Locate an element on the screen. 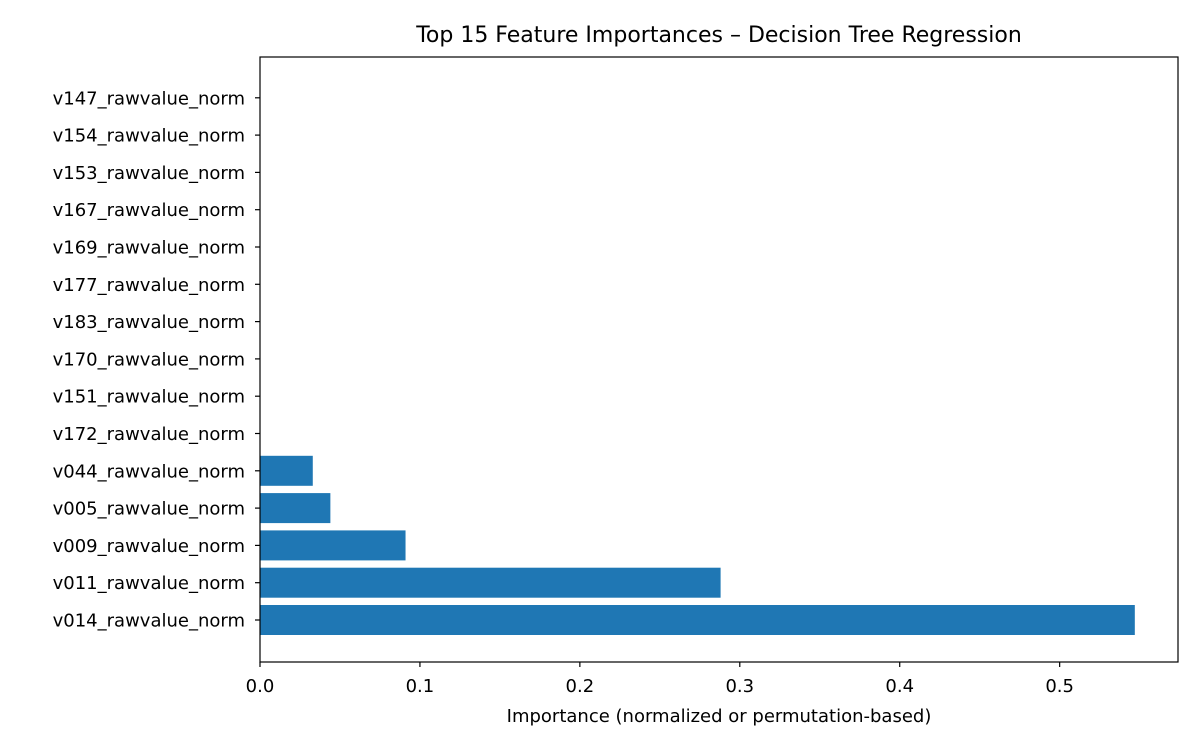 This screenshot has width=1200, height=754. y-tick-label: v005_rawvalue_norm is located at coordinates (149, 509).